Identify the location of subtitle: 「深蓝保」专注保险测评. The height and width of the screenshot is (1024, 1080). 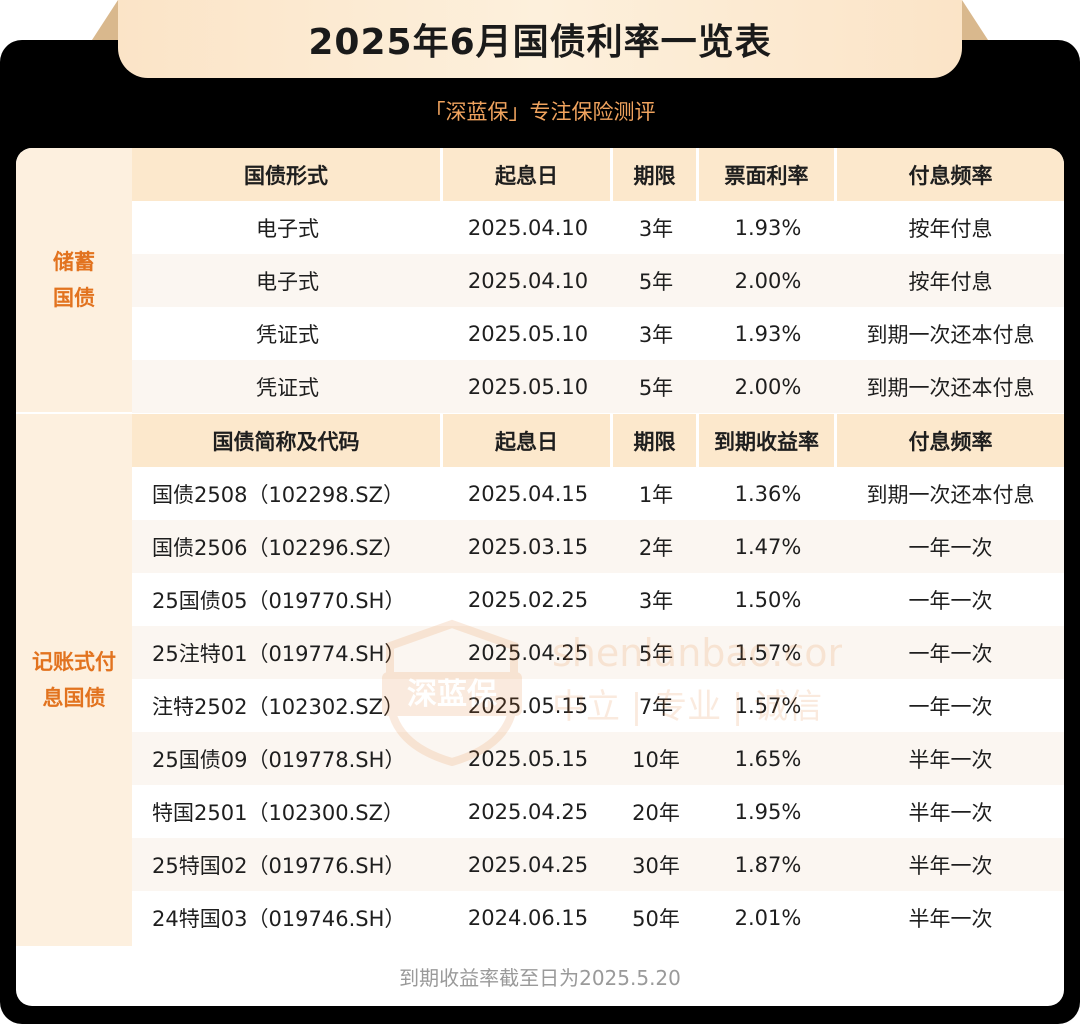
(540, 112).